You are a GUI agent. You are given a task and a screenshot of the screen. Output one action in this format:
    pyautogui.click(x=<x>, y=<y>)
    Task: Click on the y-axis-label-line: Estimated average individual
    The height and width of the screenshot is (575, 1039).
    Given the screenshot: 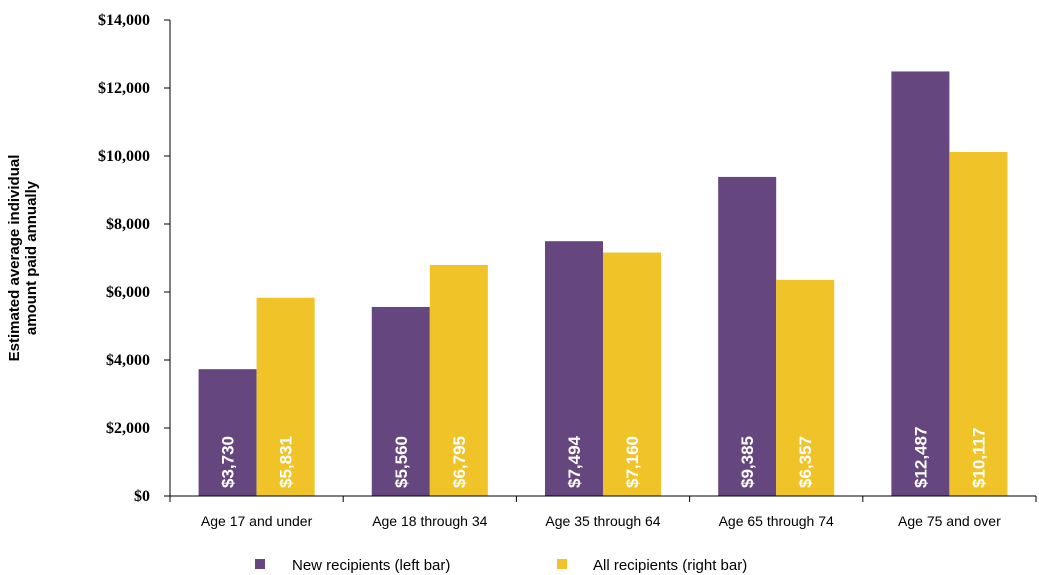 What is the action you would take?
    pyautogui.click(x=14, y=258)
    